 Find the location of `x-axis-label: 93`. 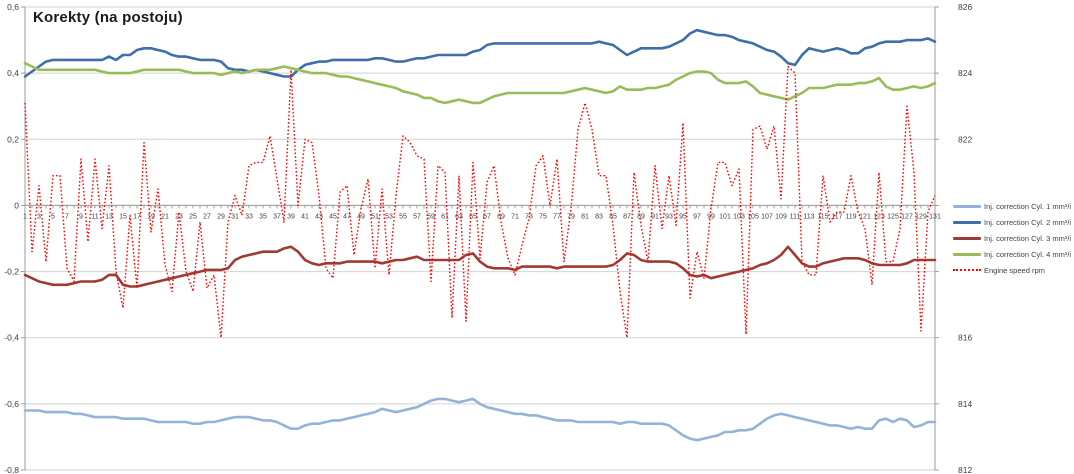

x-axis-label: 93 is located at coordinates (669, 216).